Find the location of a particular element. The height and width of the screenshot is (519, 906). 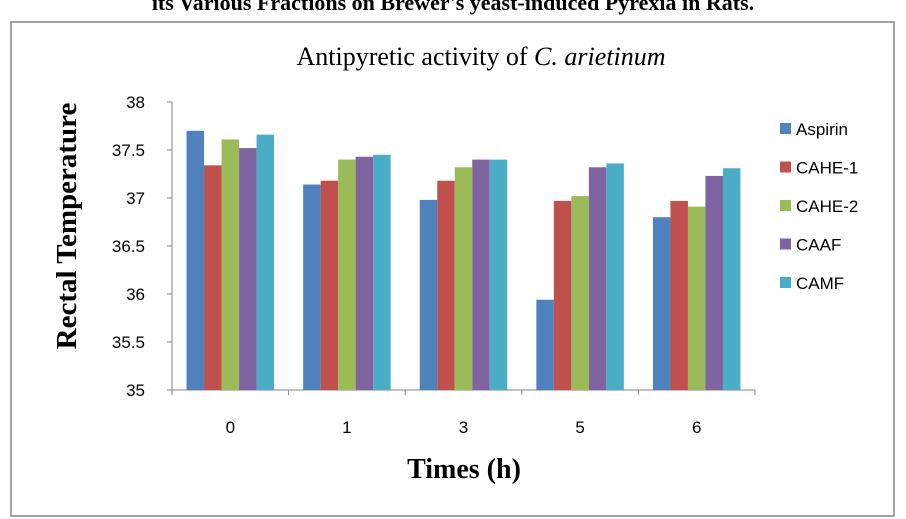

y-tick-label: 36.5 is located at coordinates (128, 246).